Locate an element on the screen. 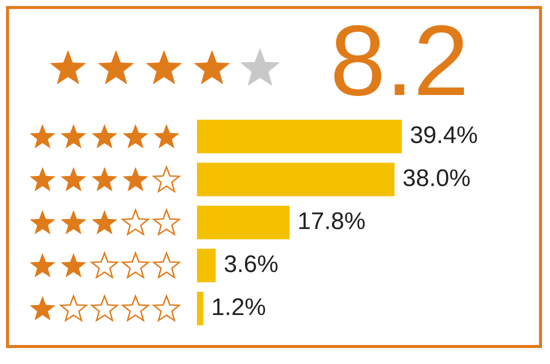 This screenshot has height=364, width=550. data-label: 39.4% is located at coordinates (444, 136).